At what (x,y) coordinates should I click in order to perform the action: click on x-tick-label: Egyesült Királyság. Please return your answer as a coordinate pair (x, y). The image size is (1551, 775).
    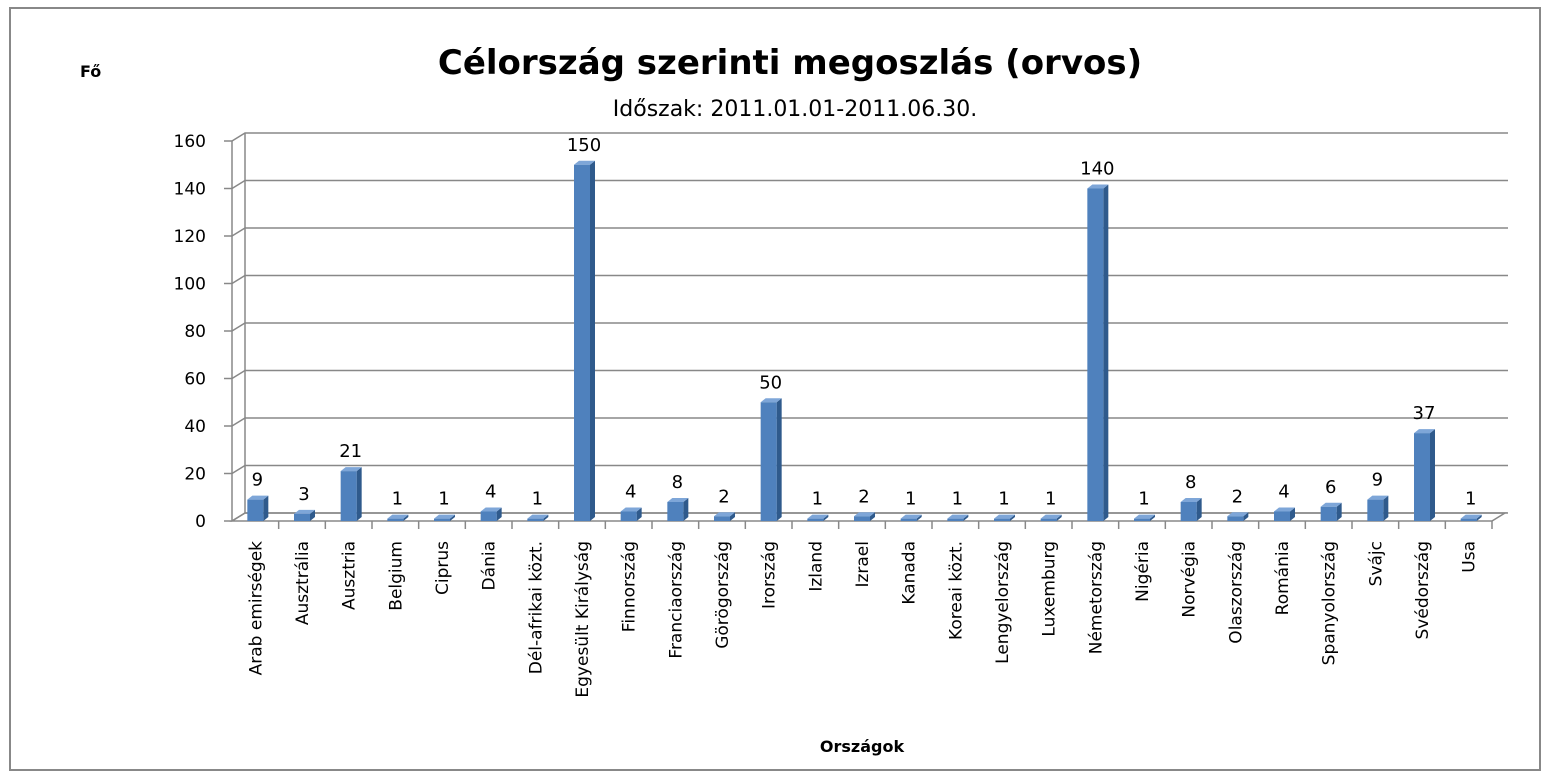
    Looking at the image, I should click on (583, 619).